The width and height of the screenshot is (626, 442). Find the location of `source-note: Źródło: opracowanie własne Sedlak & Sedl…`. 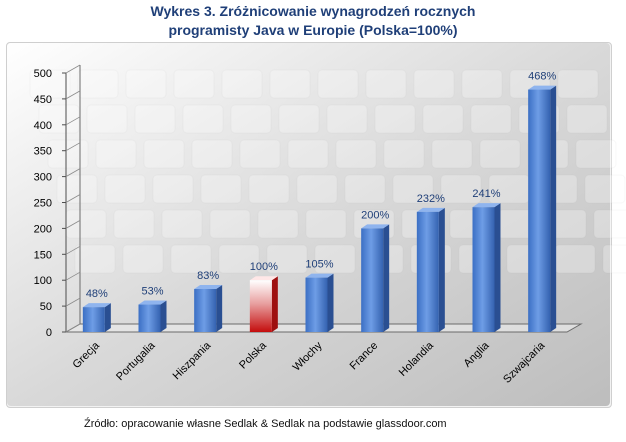

source-note: Źródło: opracowanie własne Sedlak & Sedl… is located at coordinates (265, 424).